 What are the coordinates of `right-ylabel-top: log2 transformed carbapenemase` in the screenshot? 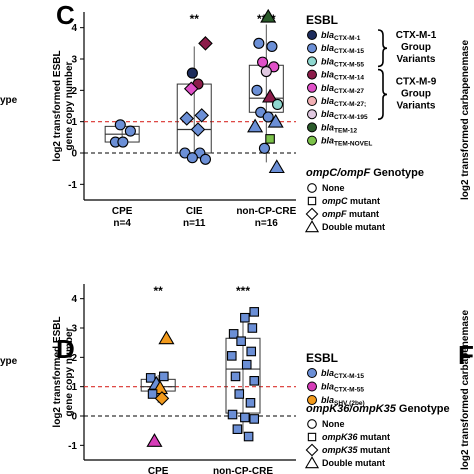 It's located at (465, 120).